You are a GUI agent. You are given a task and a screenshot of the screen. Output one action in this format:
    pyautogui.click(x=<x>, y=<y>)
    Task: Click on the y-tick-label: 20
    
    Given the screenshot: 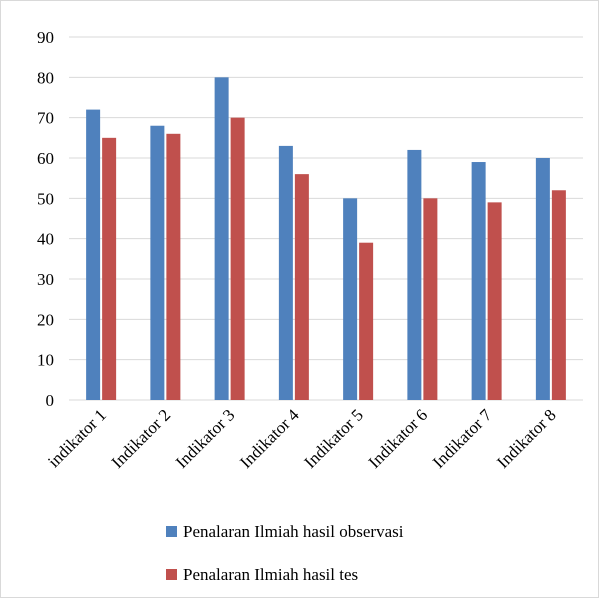 What is the action you would take?
    pyautogui.click(x=45, y=319)
    